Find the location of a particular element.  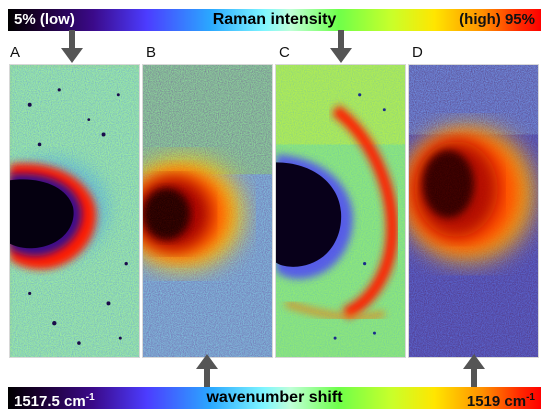

wavenumber-low-label: 1517.5 cm-1 is located at coordinates (54, 400).